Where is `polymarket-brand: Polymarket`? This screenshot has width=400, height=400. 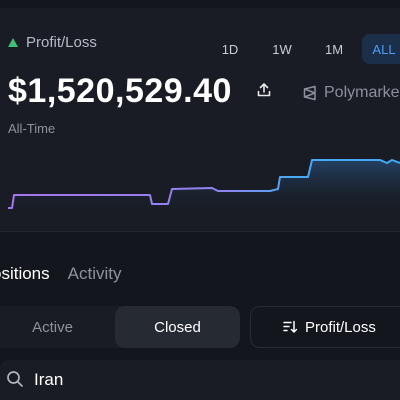
polymarket-brand: Polymarket is located at coordinates (351, 93).